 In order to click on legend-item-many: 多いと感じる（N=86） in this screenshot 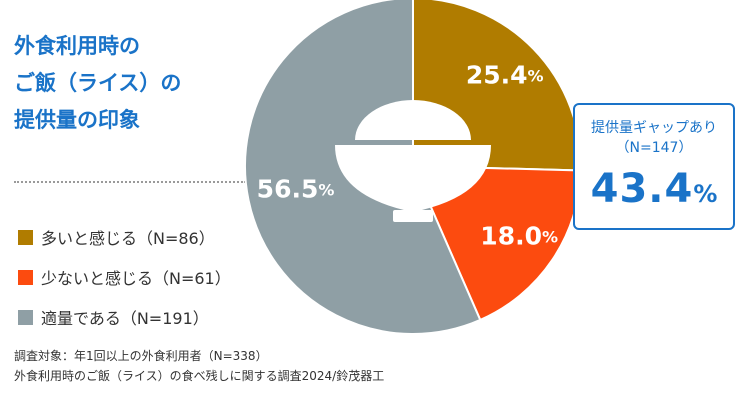, I will do `click(124, 237)`.